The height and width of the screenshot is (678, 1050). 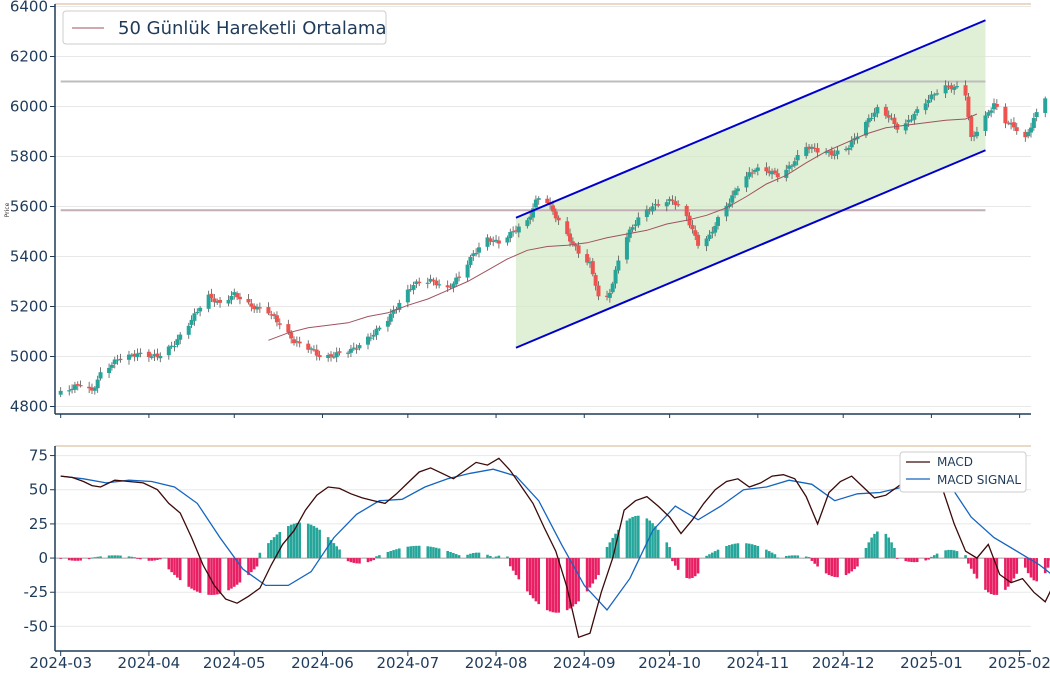 What do you see at coordinates (955, 462) in the screenshot?
I see `macd-legend-label: MACD` at bounding box center [955, 462].